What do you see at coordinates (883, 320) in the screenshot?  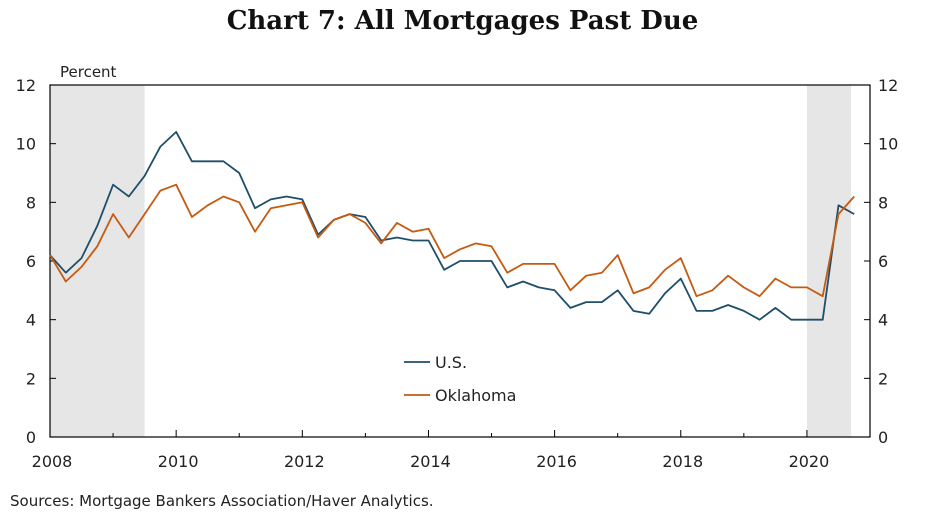 I see `y-tick-label-right: 4` at bounding box center [883, 320].